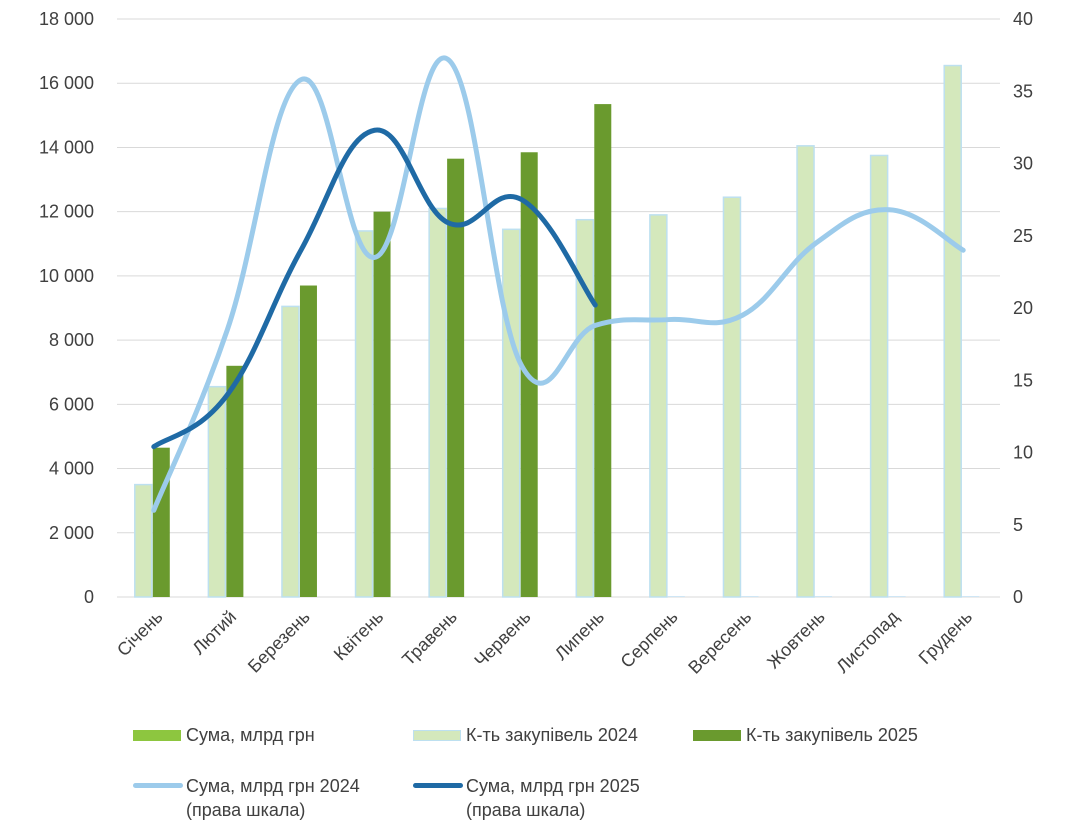  What do you see at coordinates (250, 735) in the screenshot?
I see `legend-label-suma: Сума, млрд грн` at bounding box center [250, 735].